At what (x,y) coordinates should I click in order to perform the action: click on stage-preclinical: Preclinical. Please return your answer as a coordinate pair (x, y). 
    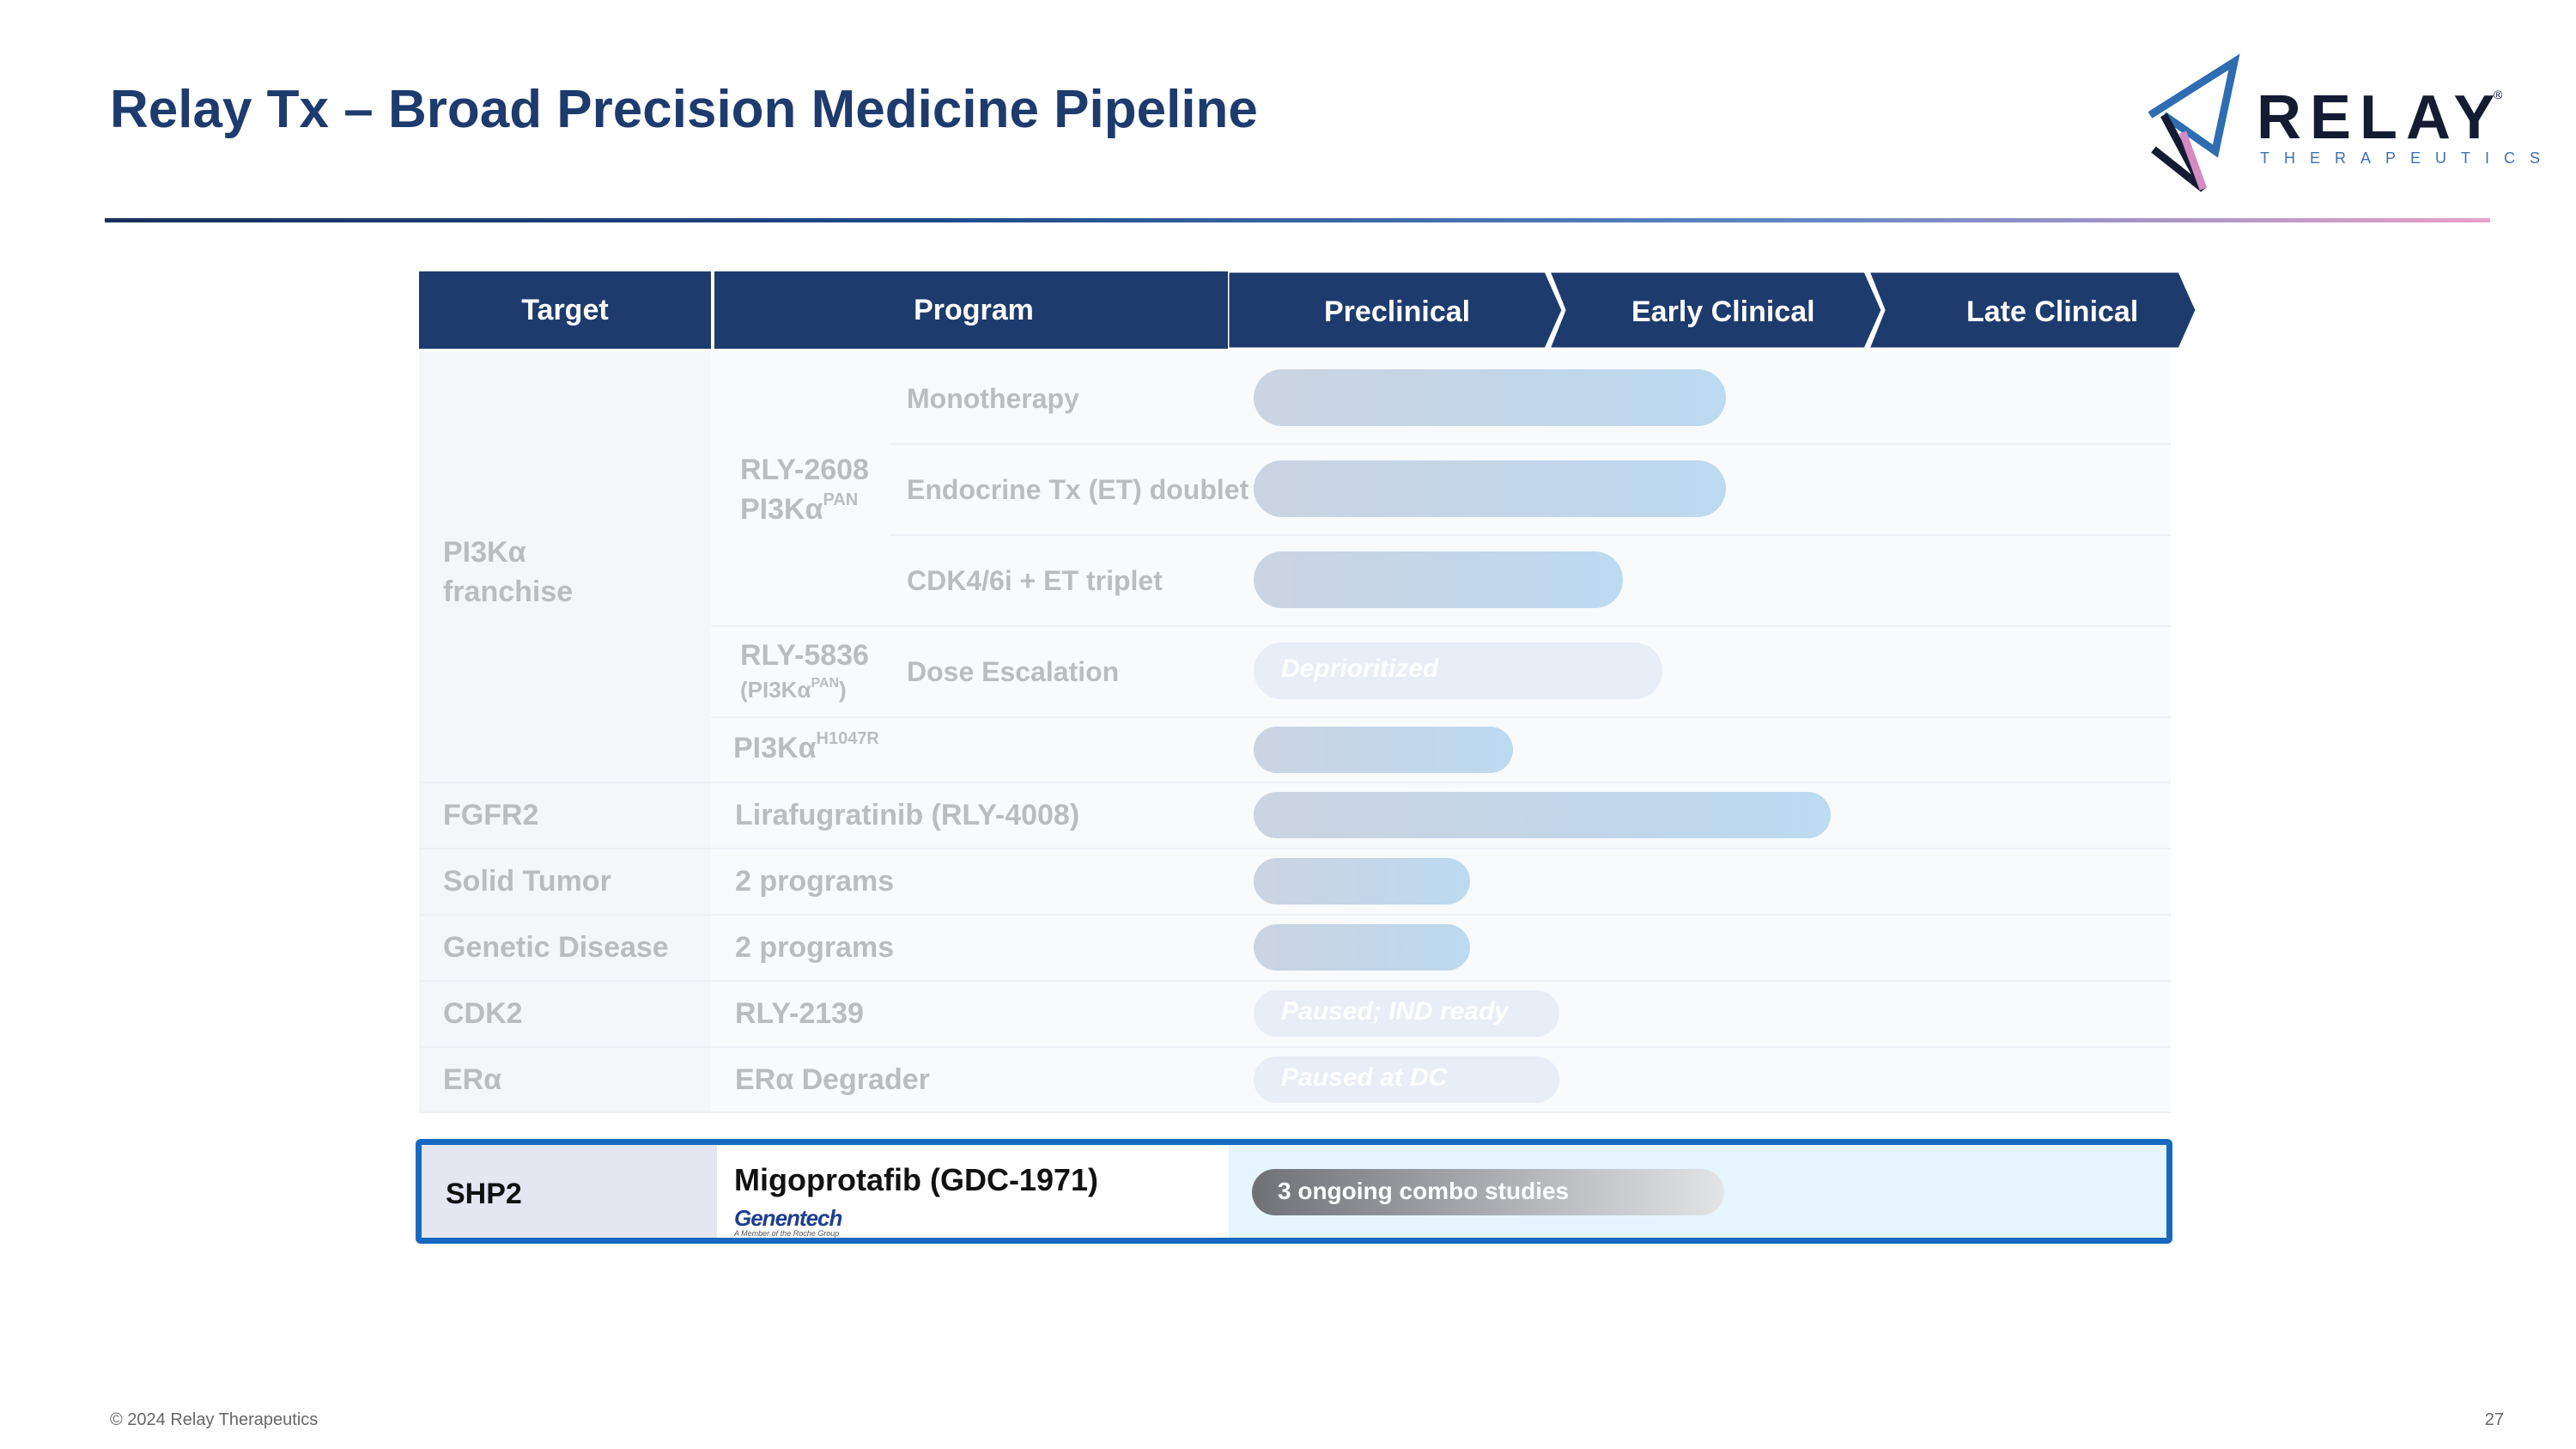
    Looking at the image, I should click on (1397, 311).